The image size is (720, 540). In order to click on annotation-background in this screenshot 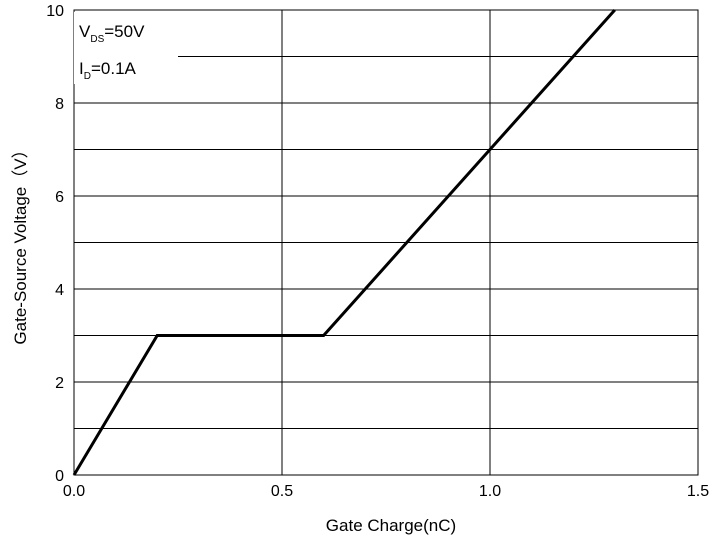, I will do `click(126, 48)`.